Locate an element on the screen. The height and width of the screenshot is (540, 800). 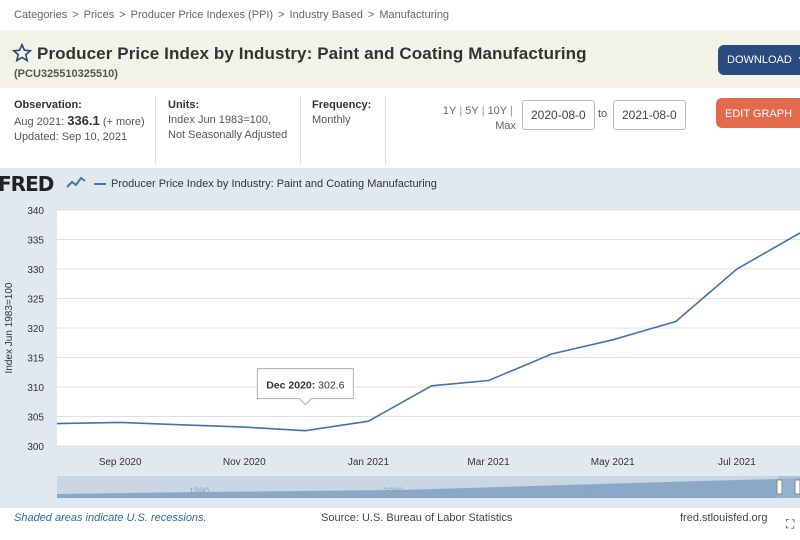
y-tick-label: 305 is located at coordinates (35, 418).